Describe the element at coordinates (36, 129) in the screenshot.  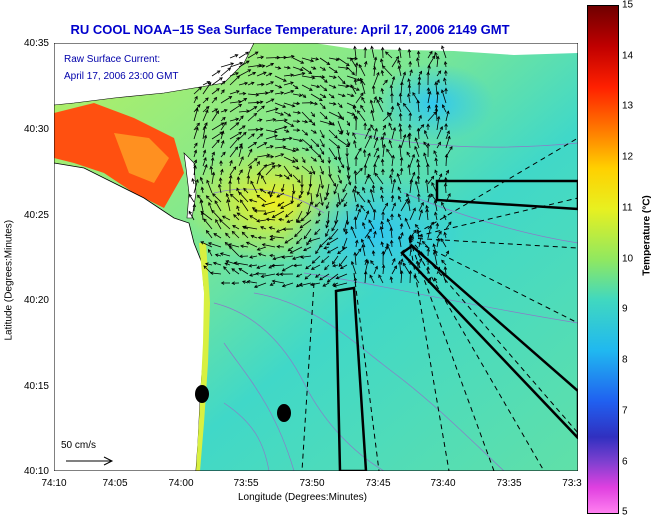
I see `y-tick: 40:30` at that location.